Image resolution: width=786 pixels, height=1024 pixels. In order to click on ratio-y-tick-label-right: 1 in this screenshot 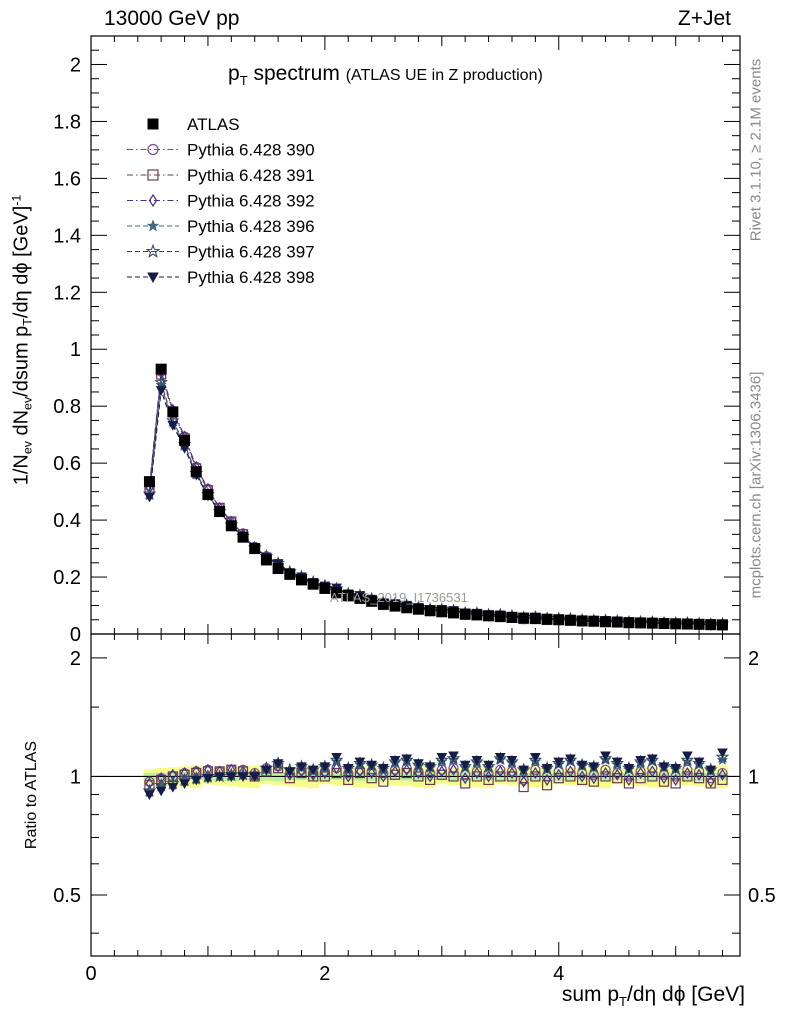, I will do `click(753, 777)`.